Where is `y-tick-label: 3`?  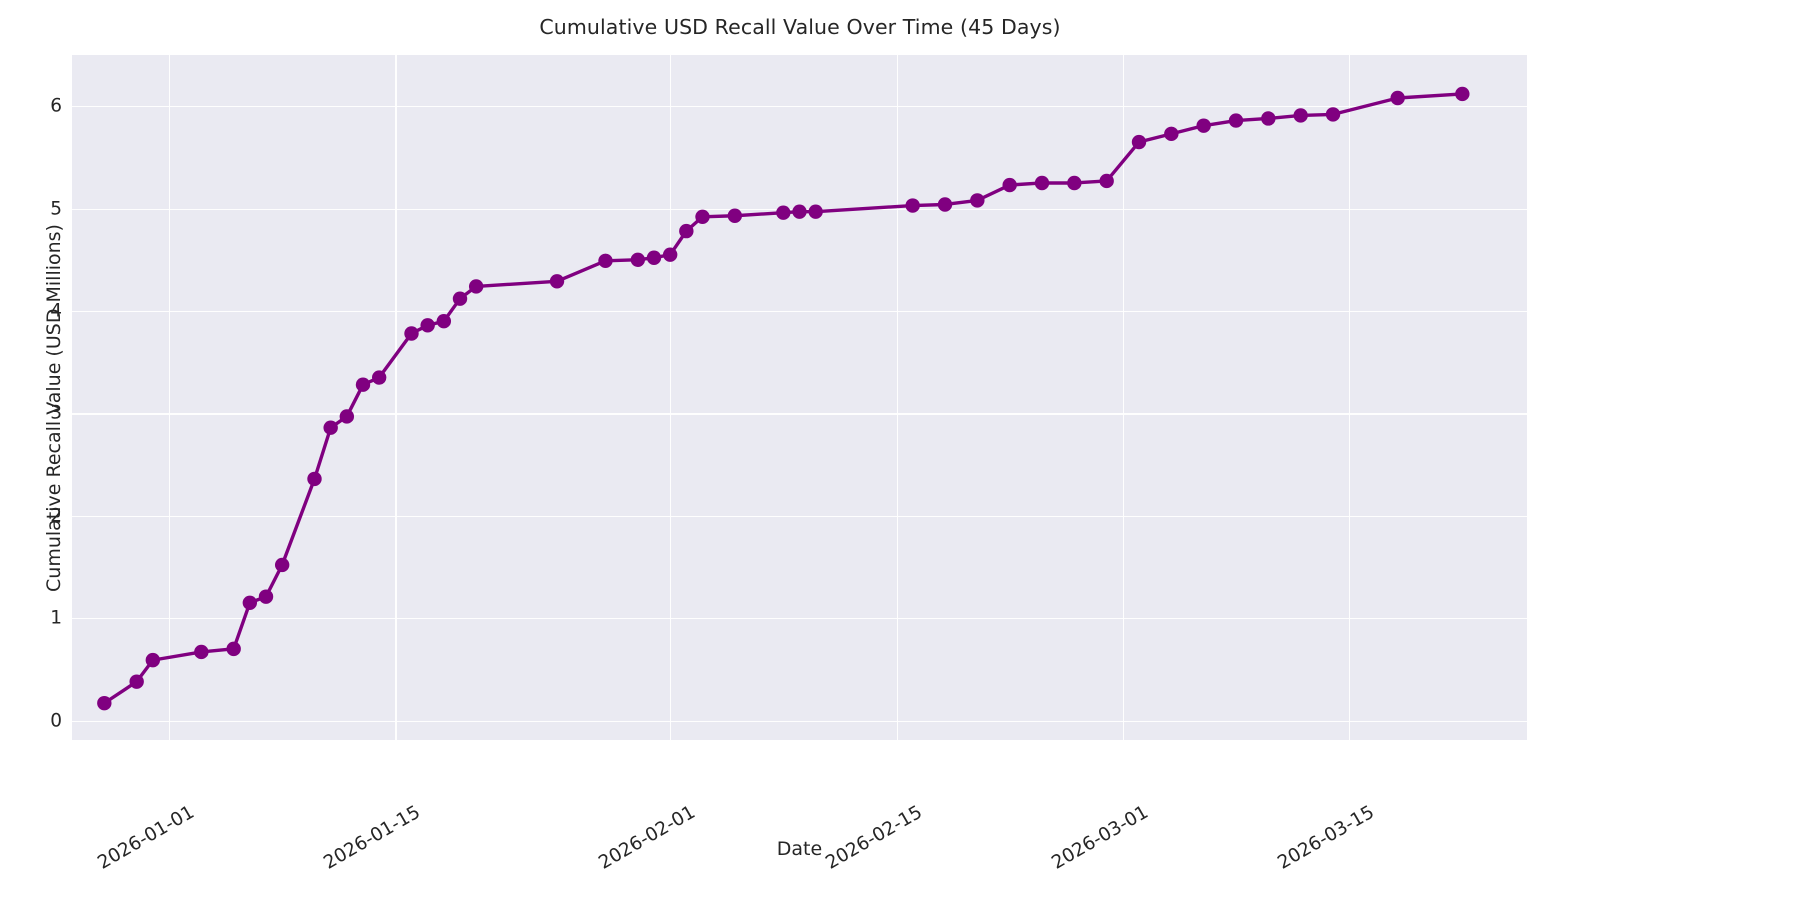 y-tick-label: 3 is located at coordinates (56, 413).